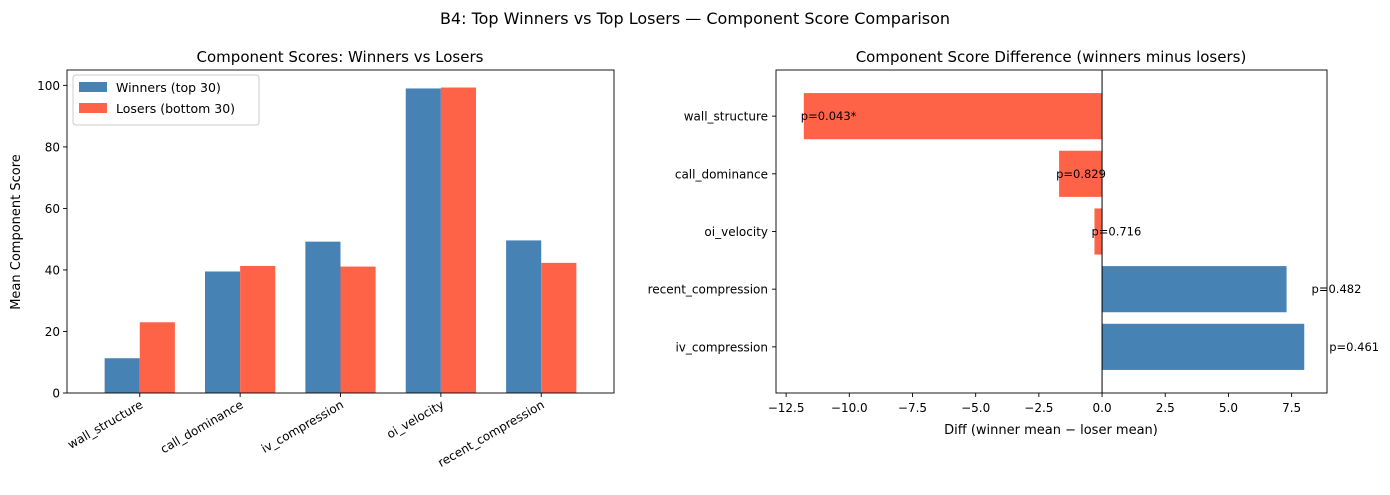 The height and width of the screenshot is (495, 1390). What do you see at coordinates (175, 108) in the screenshot?
I see `legend-label: Losers (bottom 30)` at bounding box center [175, 108].